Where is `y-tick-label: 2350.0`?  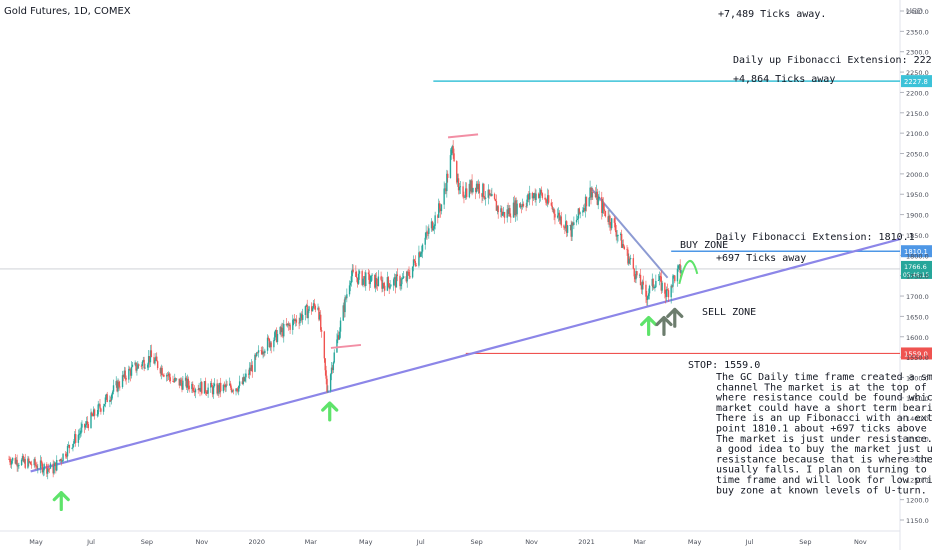
y-tick-label: 2350.0 is located at coordinates (917, 32).